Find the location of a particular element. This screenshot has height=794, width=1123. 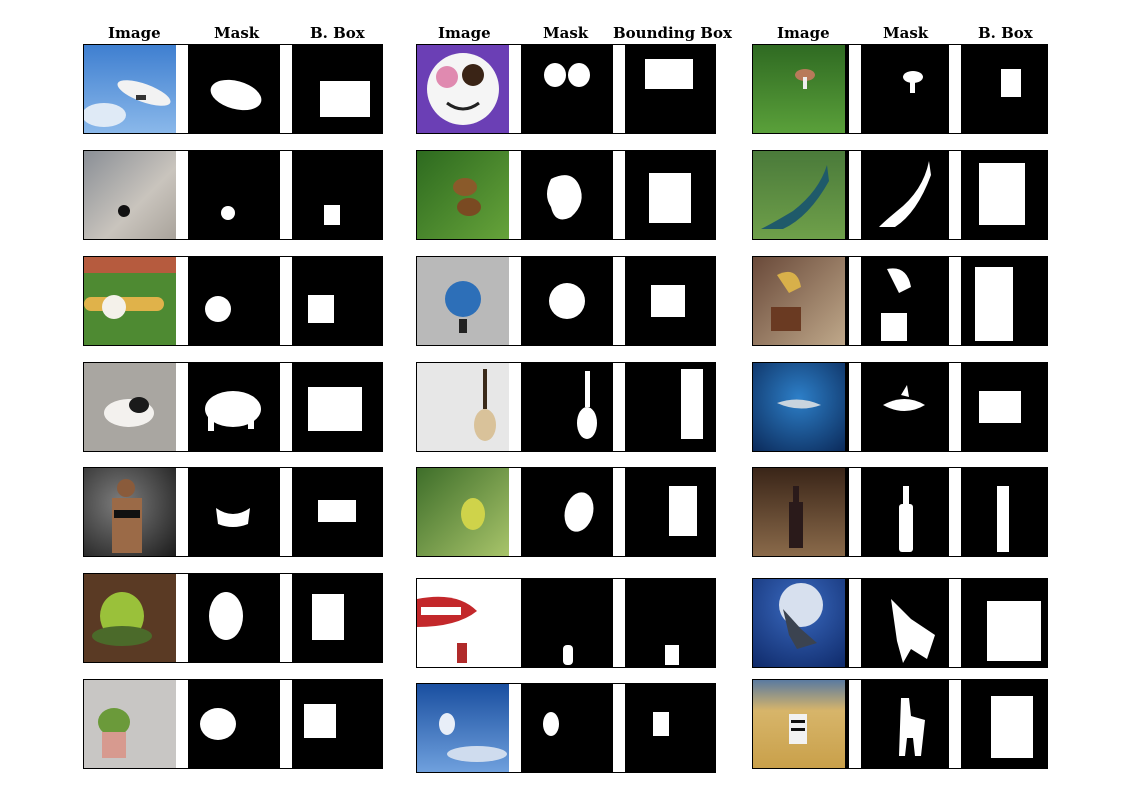

header-image-col1: Image is located at coordinates (134, 33).